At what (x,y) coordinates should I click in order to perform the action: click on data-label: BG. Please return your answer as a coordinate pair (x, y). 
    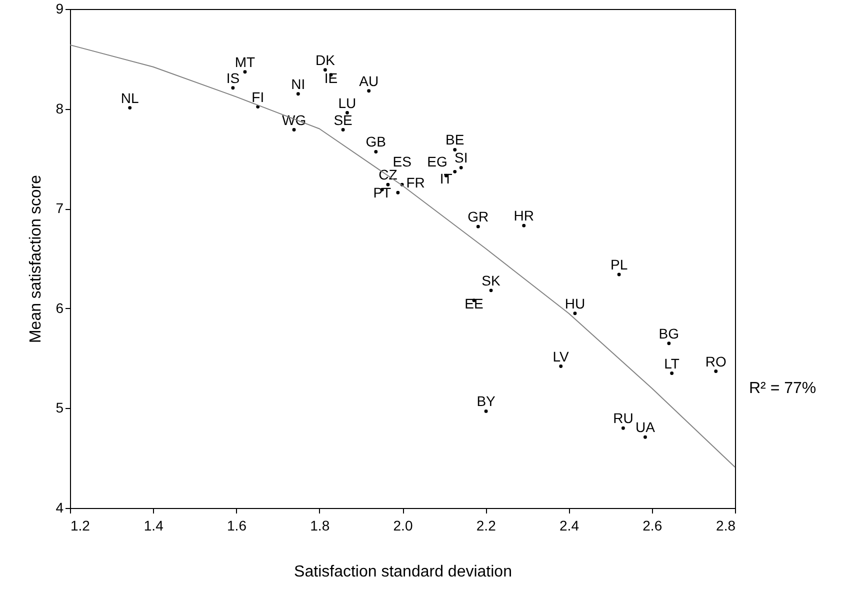
    Looking at the image, I should click on (669, 333).